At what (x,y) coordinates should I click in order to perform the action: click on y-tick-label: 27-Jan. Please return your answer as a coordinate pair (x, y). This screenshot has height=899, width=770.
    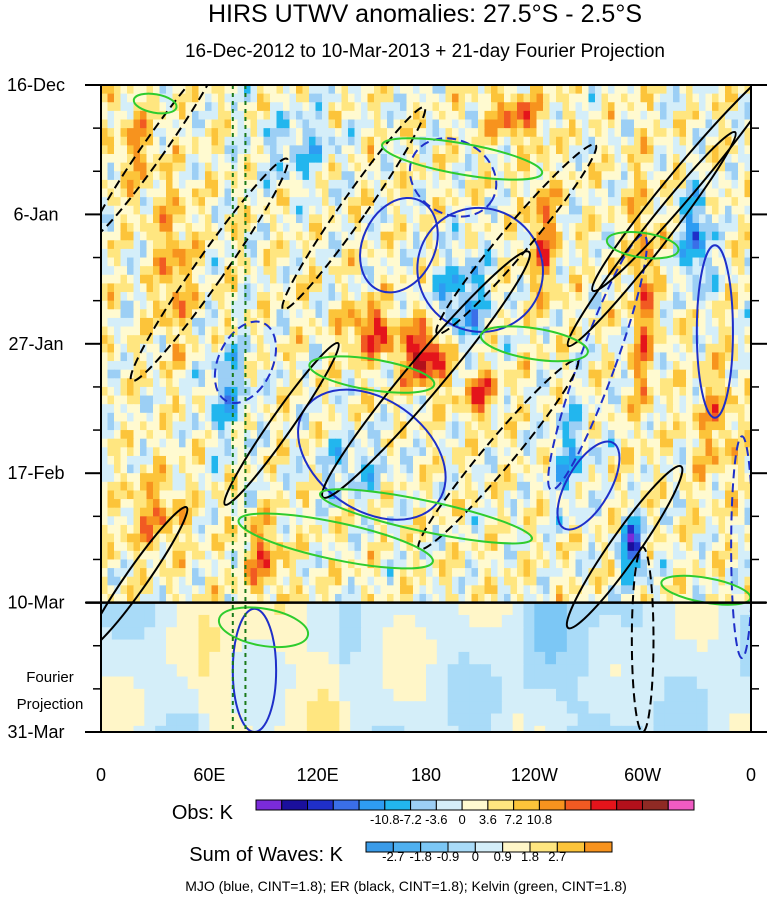
    Looking at the image, I should click on (35, 344).